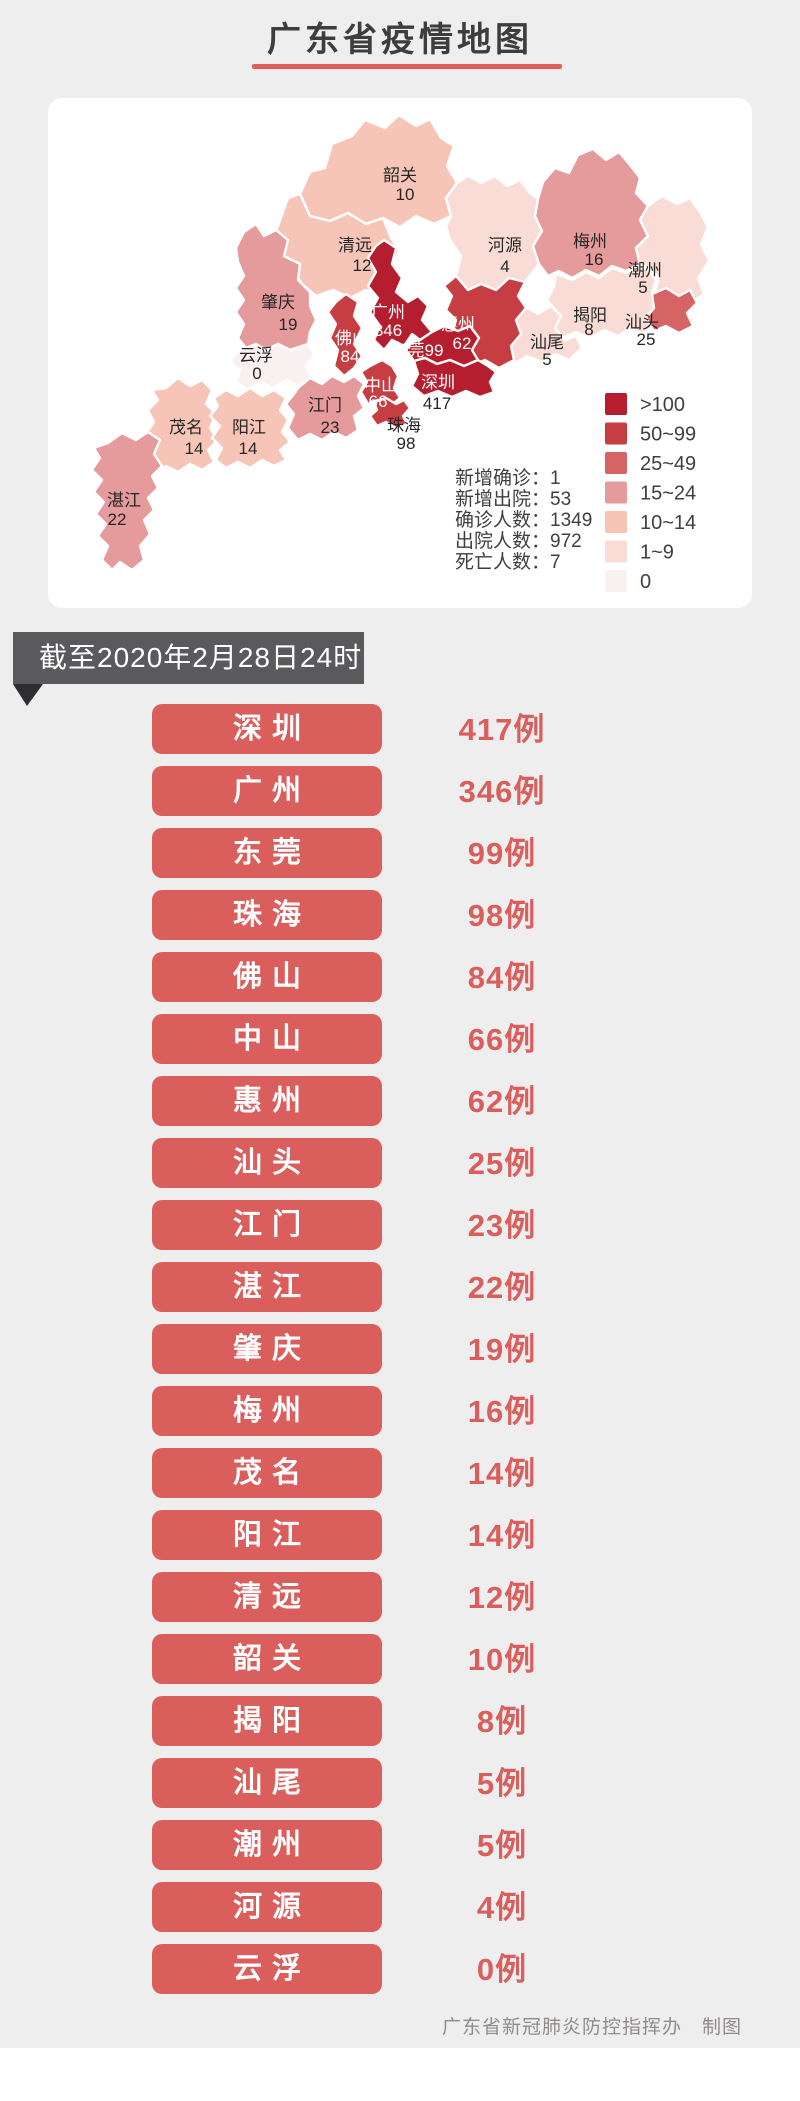  Describe the element at coordinates (591, 2027) in the screenshot. I see `footer-credit: 广东省新冠肺炎防控指挥办 制图` at that location.